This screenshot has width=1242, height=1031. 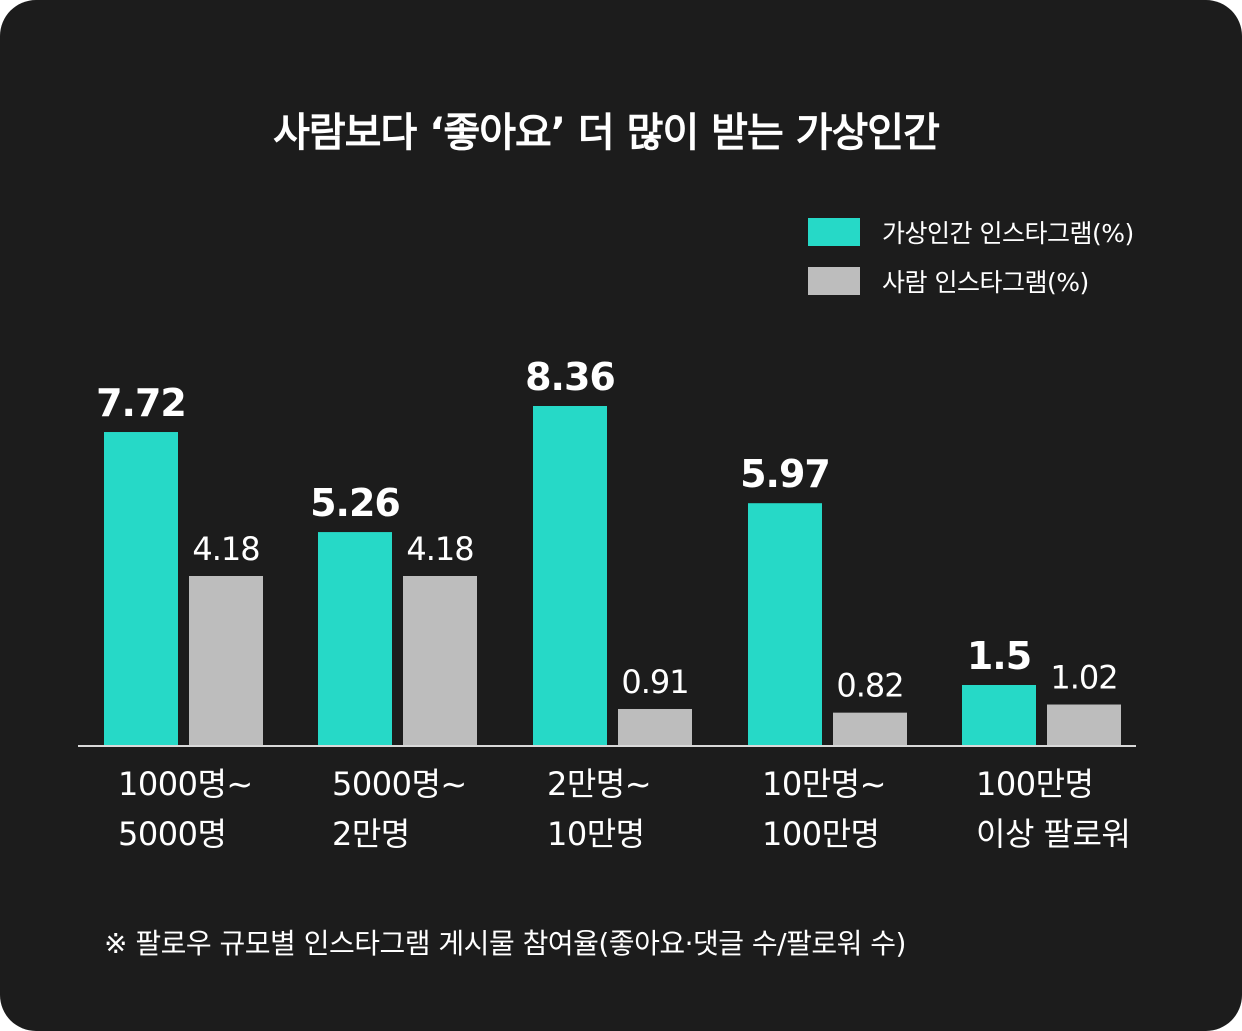 What do you see at coordinates (834, 281) in the screenshot?
I see `legend-swatch-human` at bounding box center [834, 281].